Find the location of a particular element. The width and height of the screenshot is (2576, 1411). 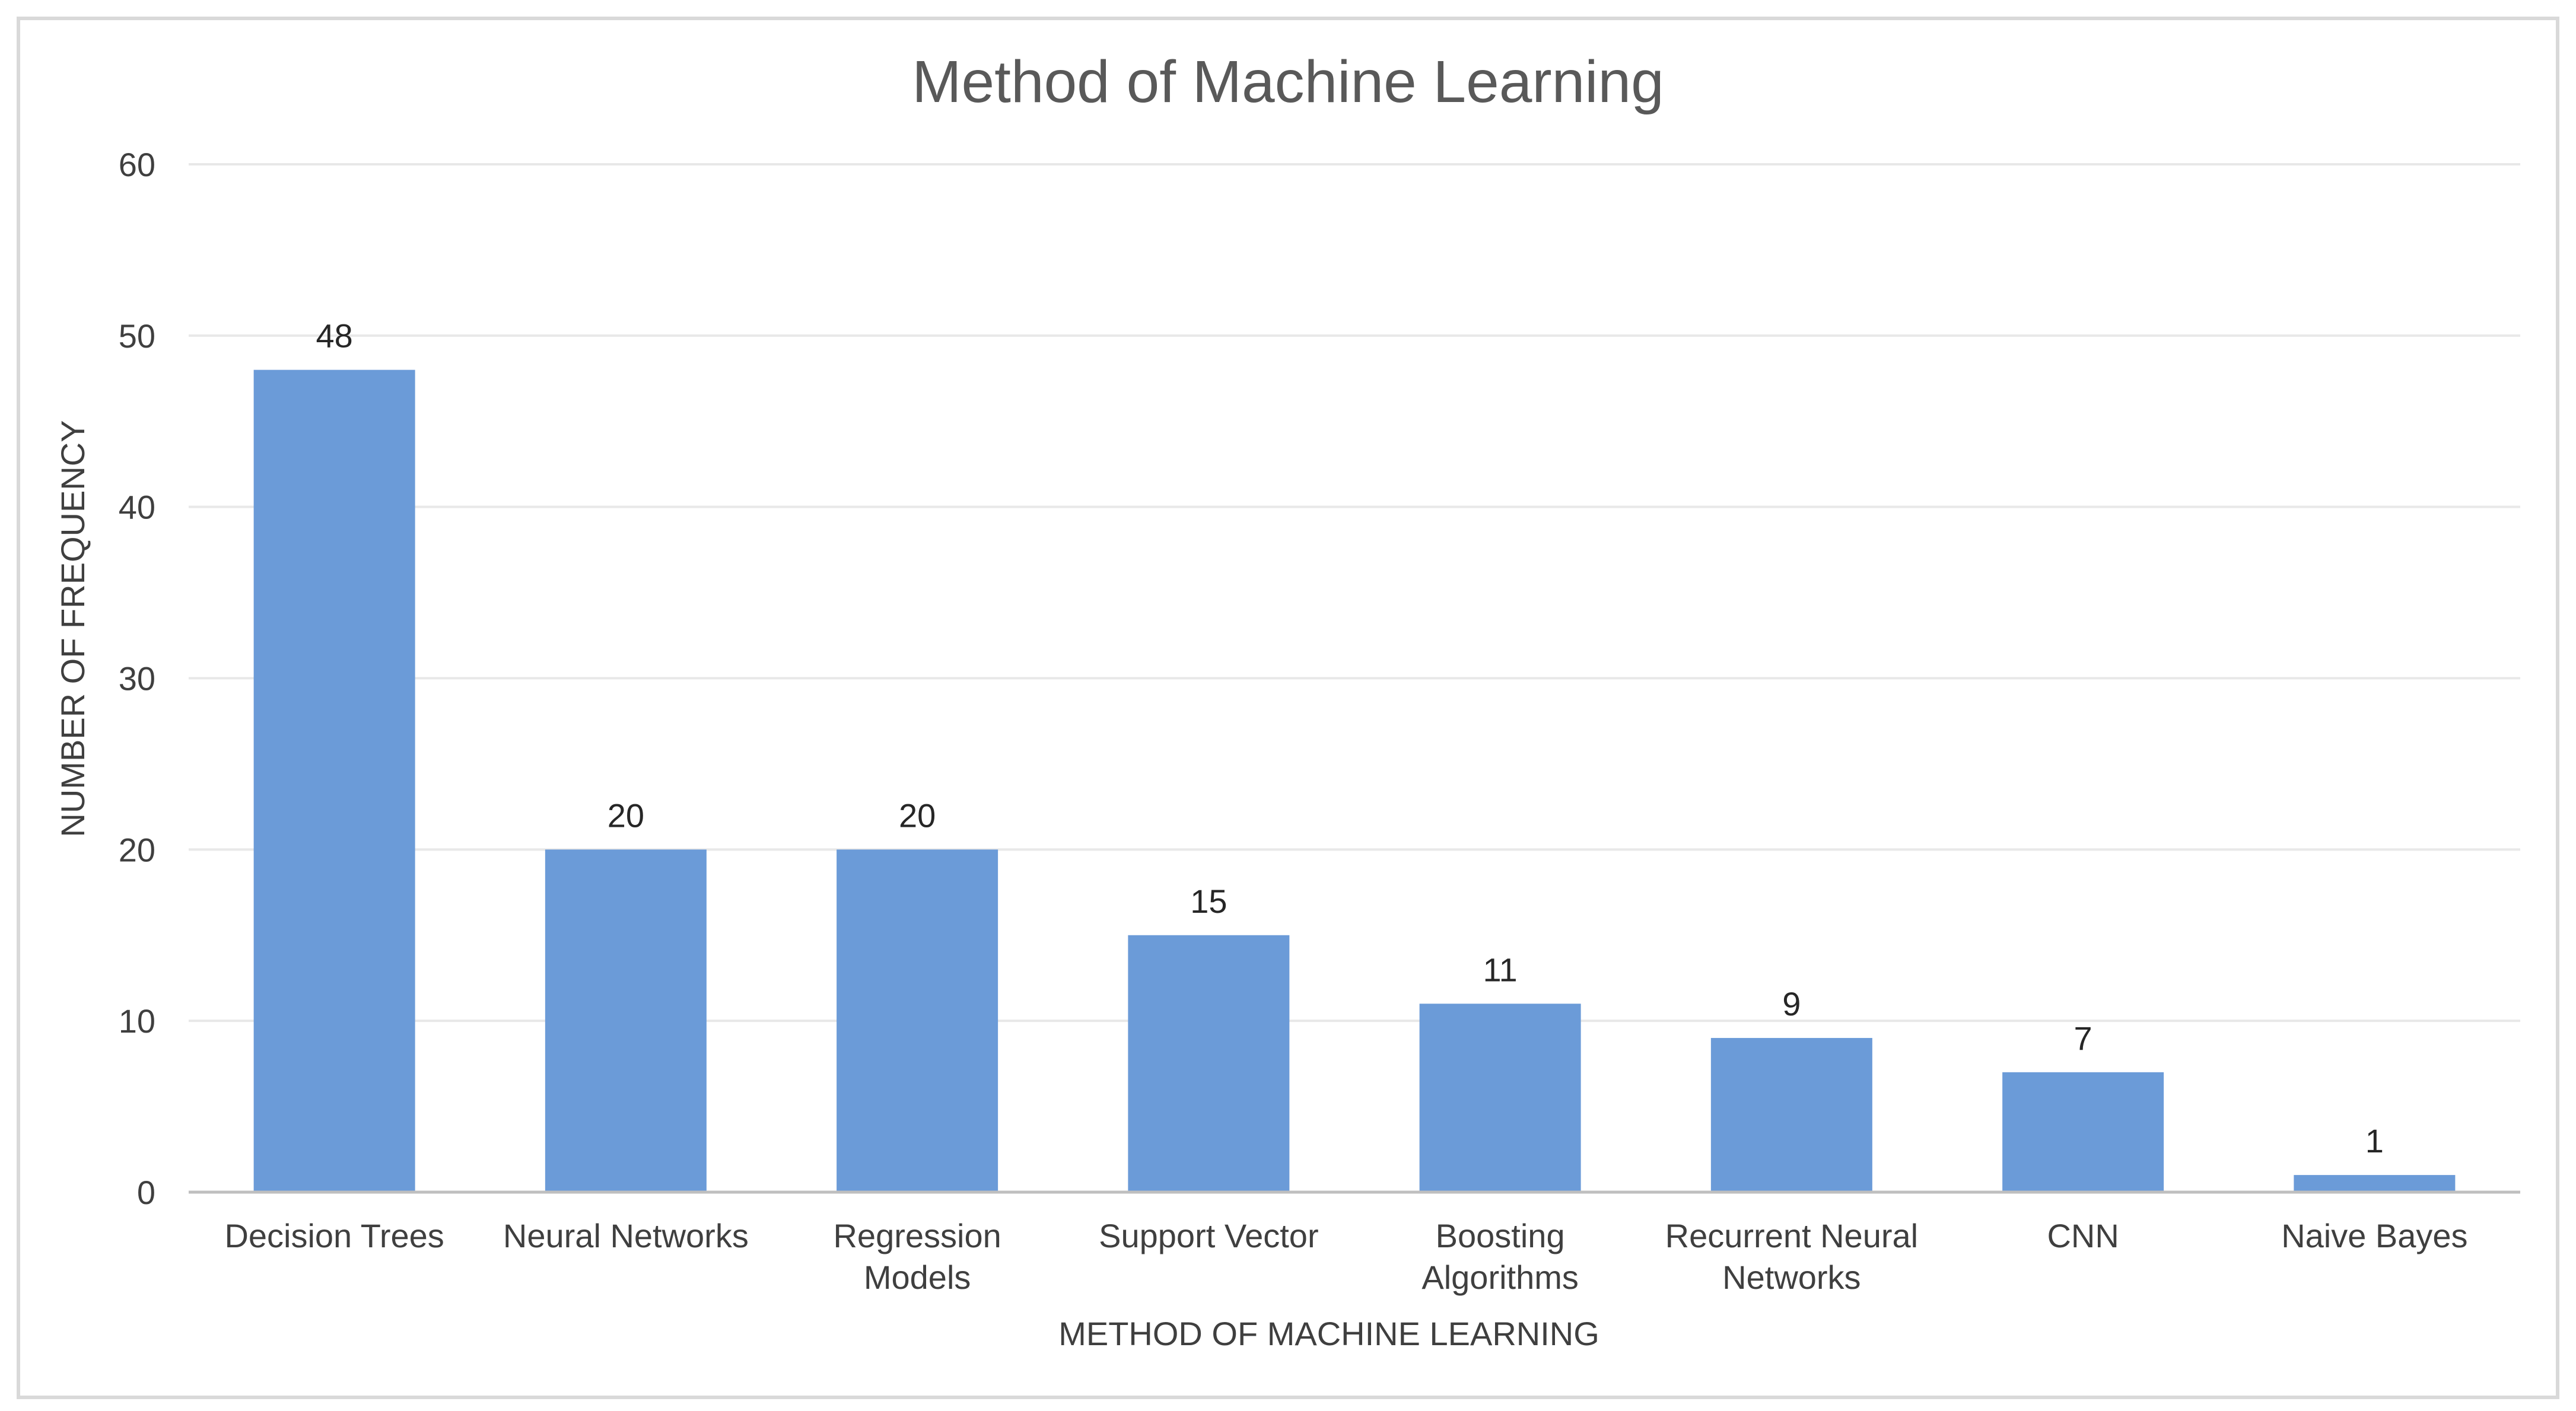

category-label: Algorithms is located at coordinates (1500, 1277).